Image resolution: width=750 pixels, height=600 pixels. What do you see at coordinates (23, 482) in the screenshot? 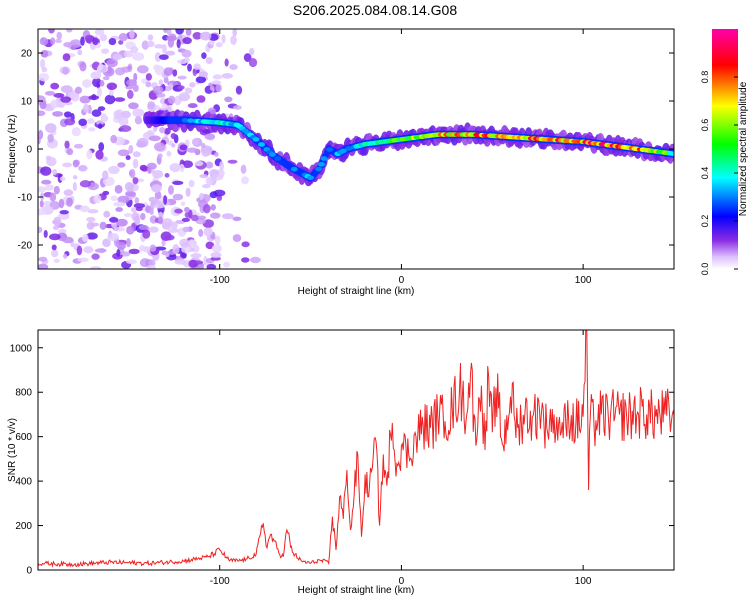
I see `snr-y-tick-label: 400` at bounding box center [23, 482].